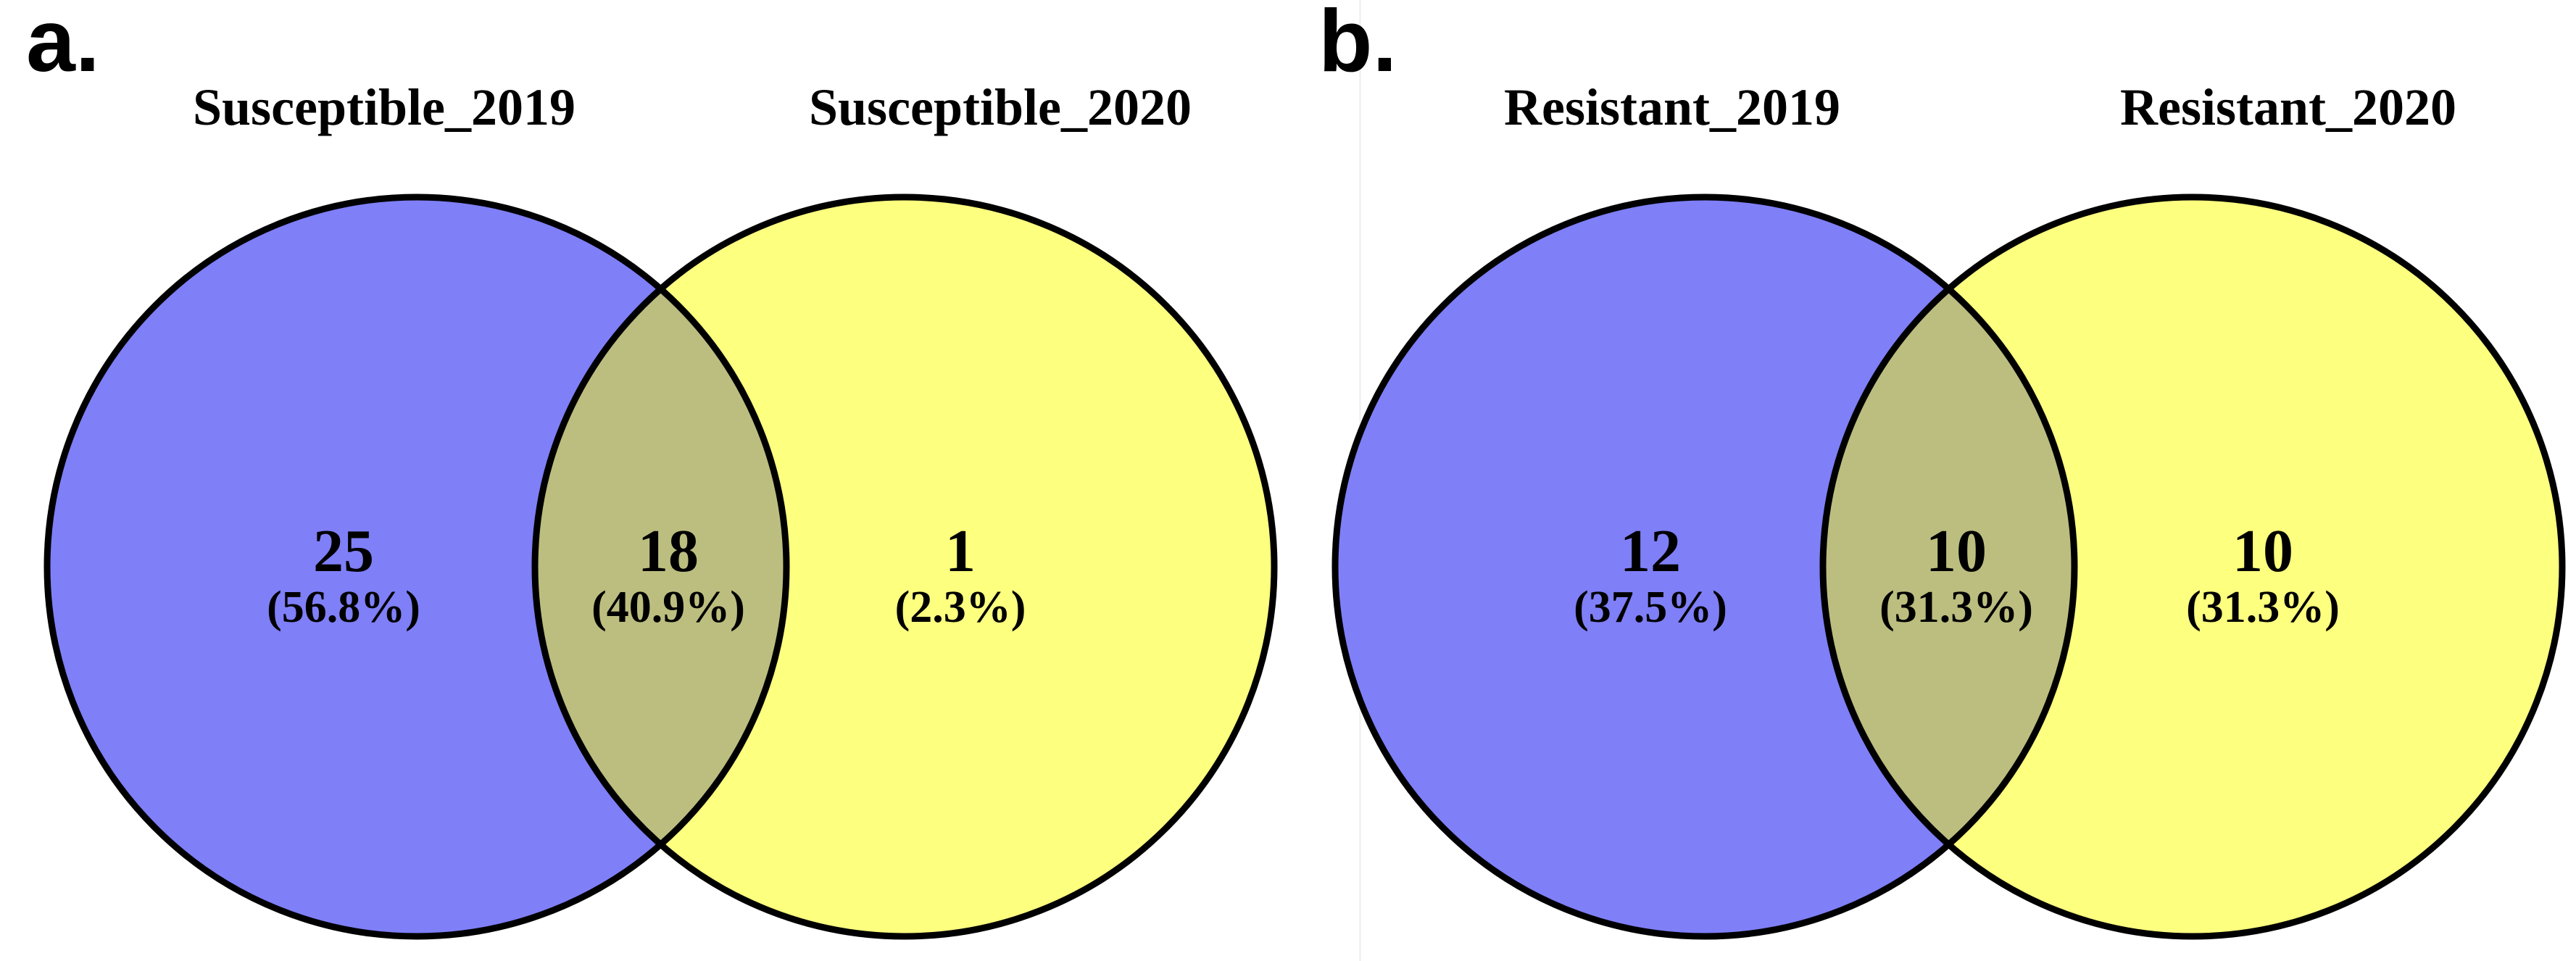 The width and height of the screenshot is (2576, 961). I want to click on set-label-left: Resistant_2019, so click(1672, 107).